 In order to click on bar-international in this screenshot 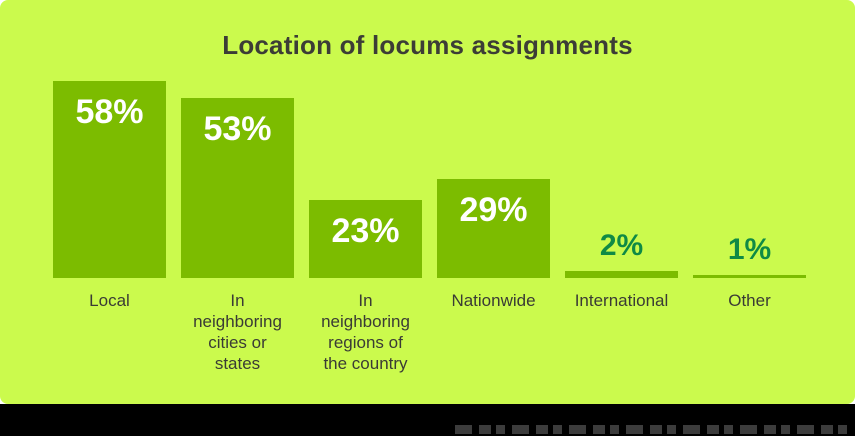, I will do `click(621, 274)`.